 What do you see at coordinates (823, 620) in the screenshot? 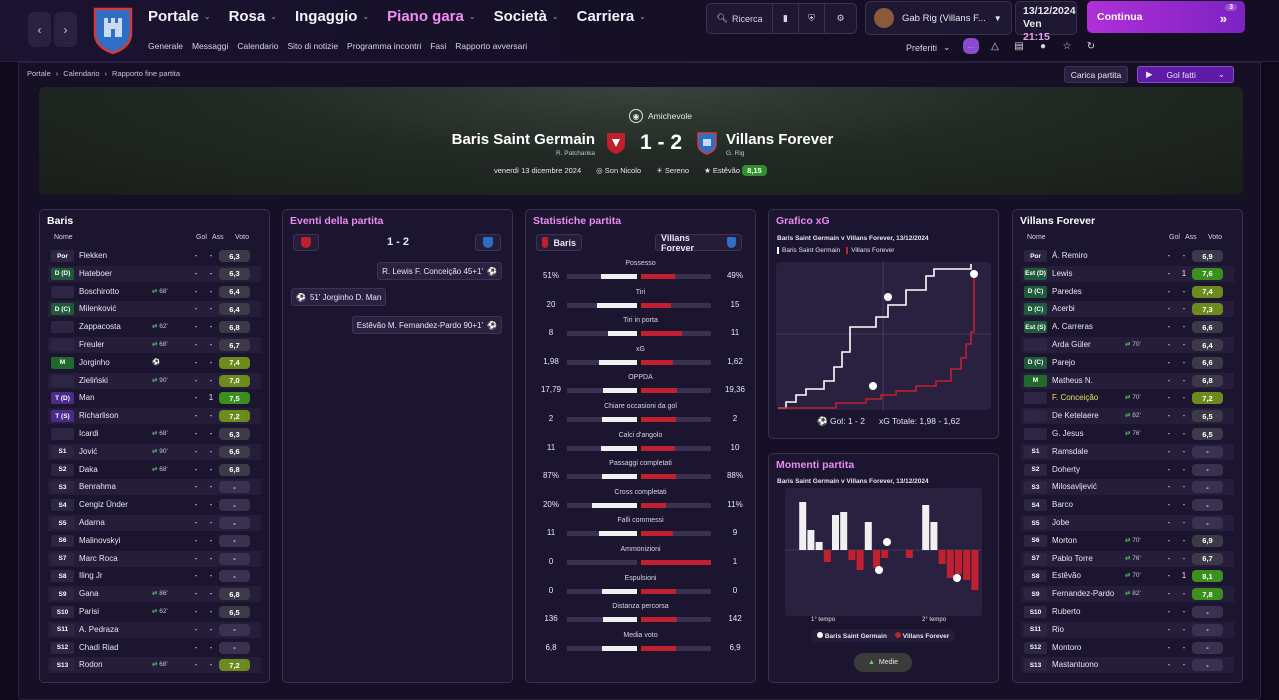
I see `first-half-label: 1° tempo` at bounding box center [823, 620].